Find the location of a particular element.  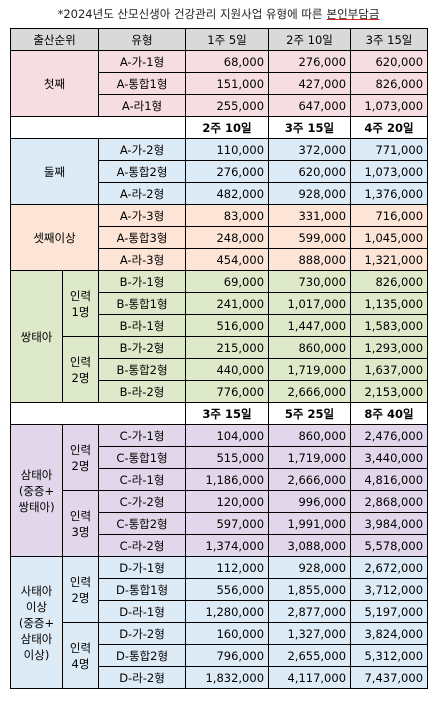

table-row: 셋째이상 A-가-3형 83,000 331,000 716,000 is located at coordinates (219, 237).